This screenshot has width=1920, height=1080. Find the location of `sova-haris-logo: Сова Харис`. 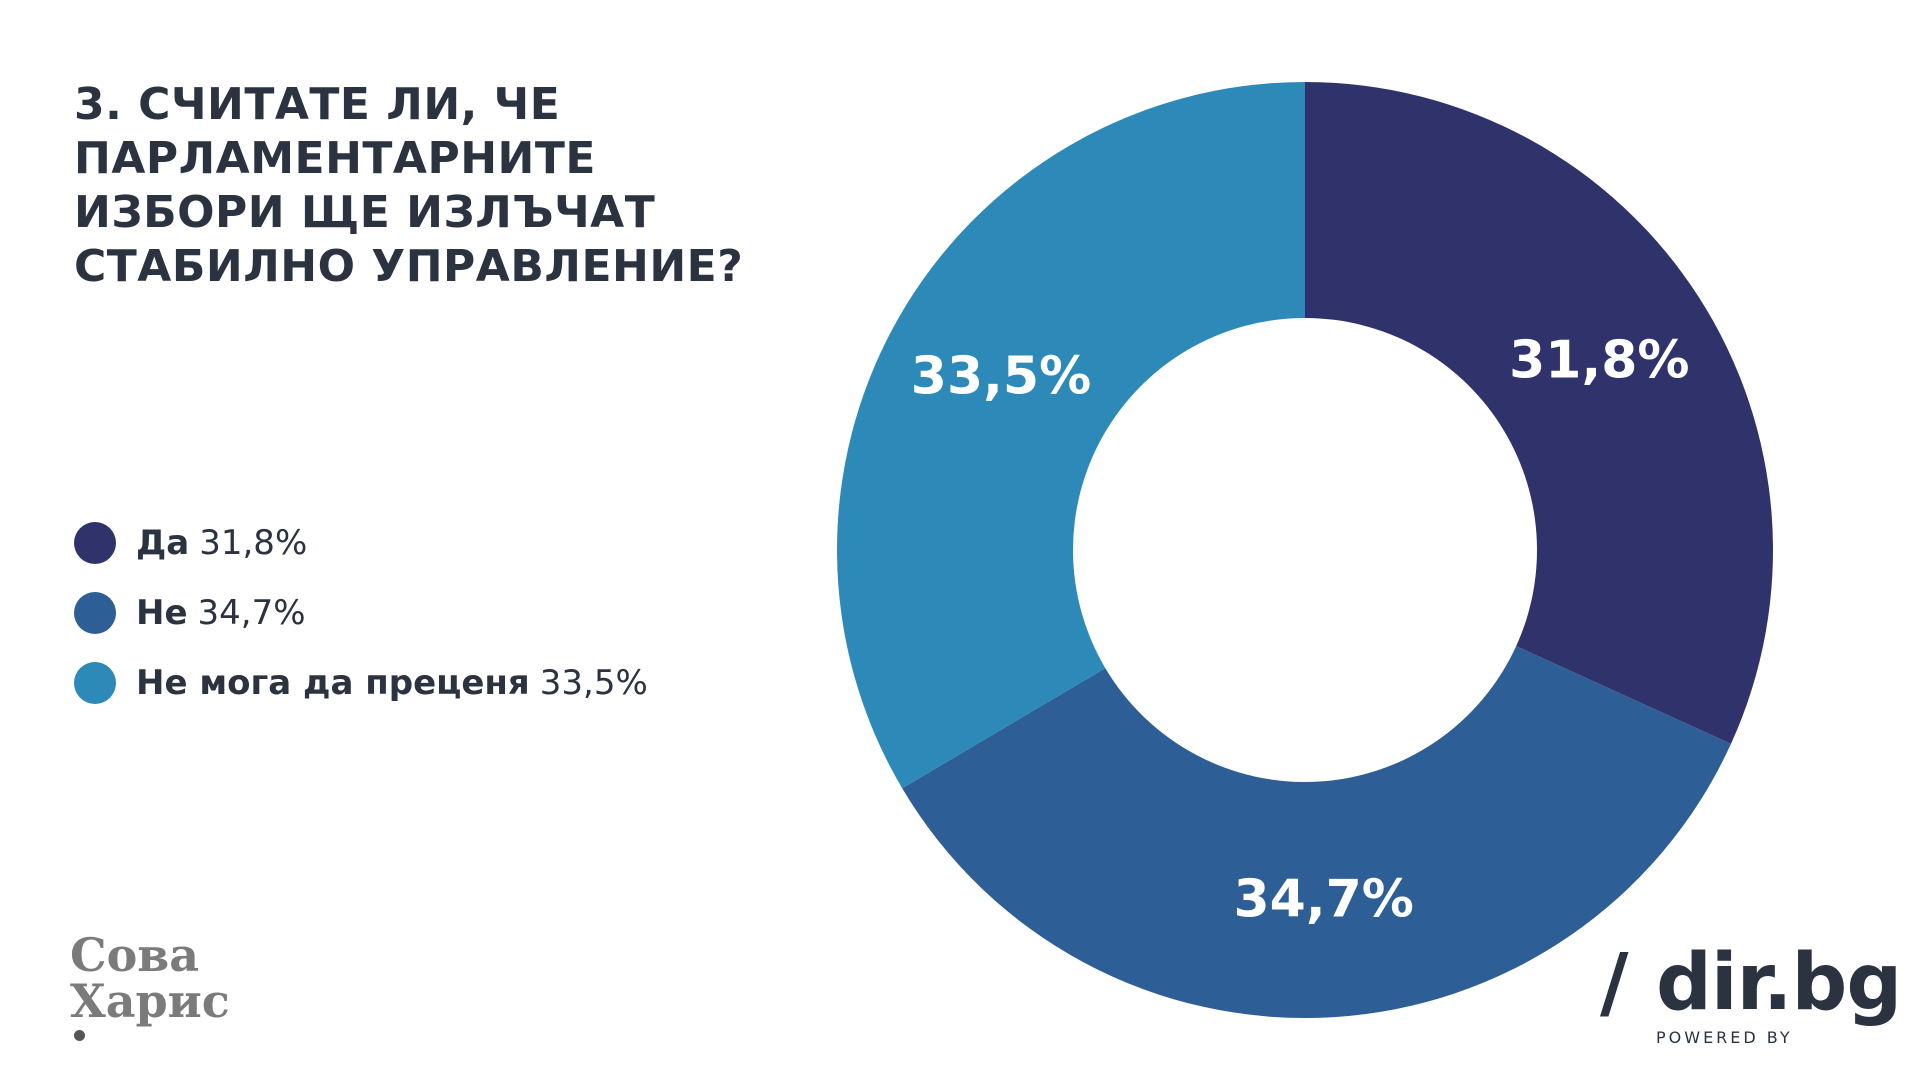

sova-haris-logo: Сова Харис is located at coordinates (150, 986).